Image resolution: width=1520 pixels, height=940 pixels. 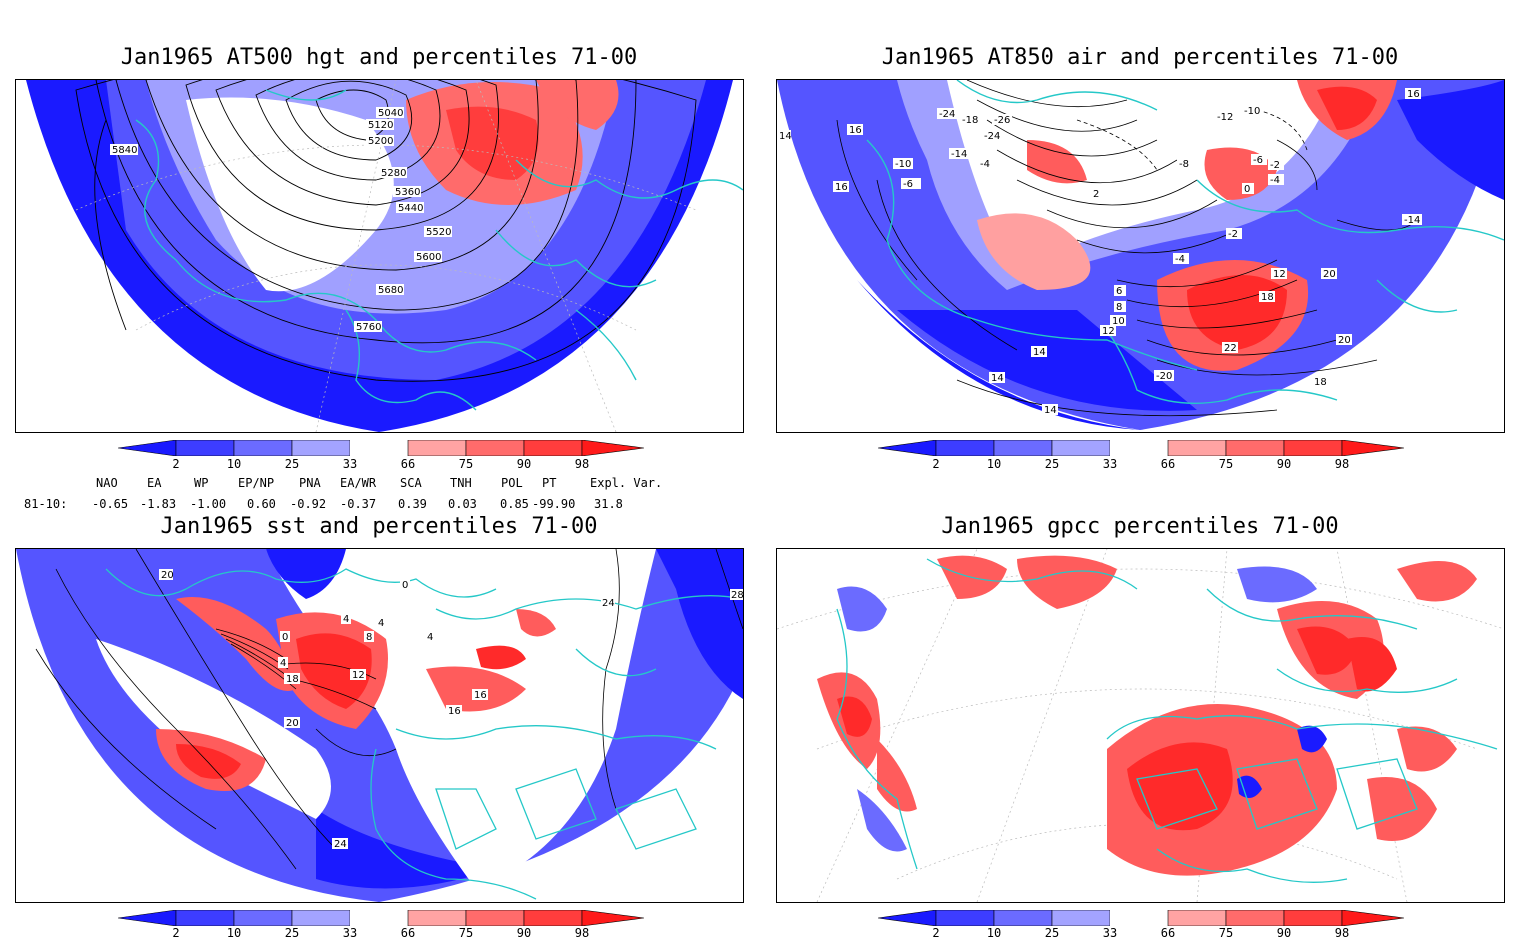 I want to click on index-value: -1.83, so click(x=158, y=504).